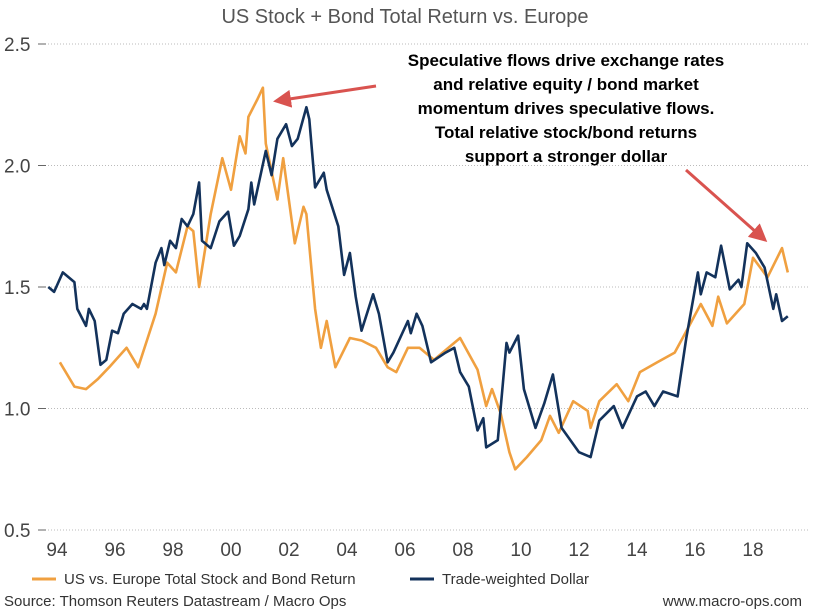 The width and height of the screenshot is (816, 610). I want to click on x-tick-label: 98, so click(172, 550).